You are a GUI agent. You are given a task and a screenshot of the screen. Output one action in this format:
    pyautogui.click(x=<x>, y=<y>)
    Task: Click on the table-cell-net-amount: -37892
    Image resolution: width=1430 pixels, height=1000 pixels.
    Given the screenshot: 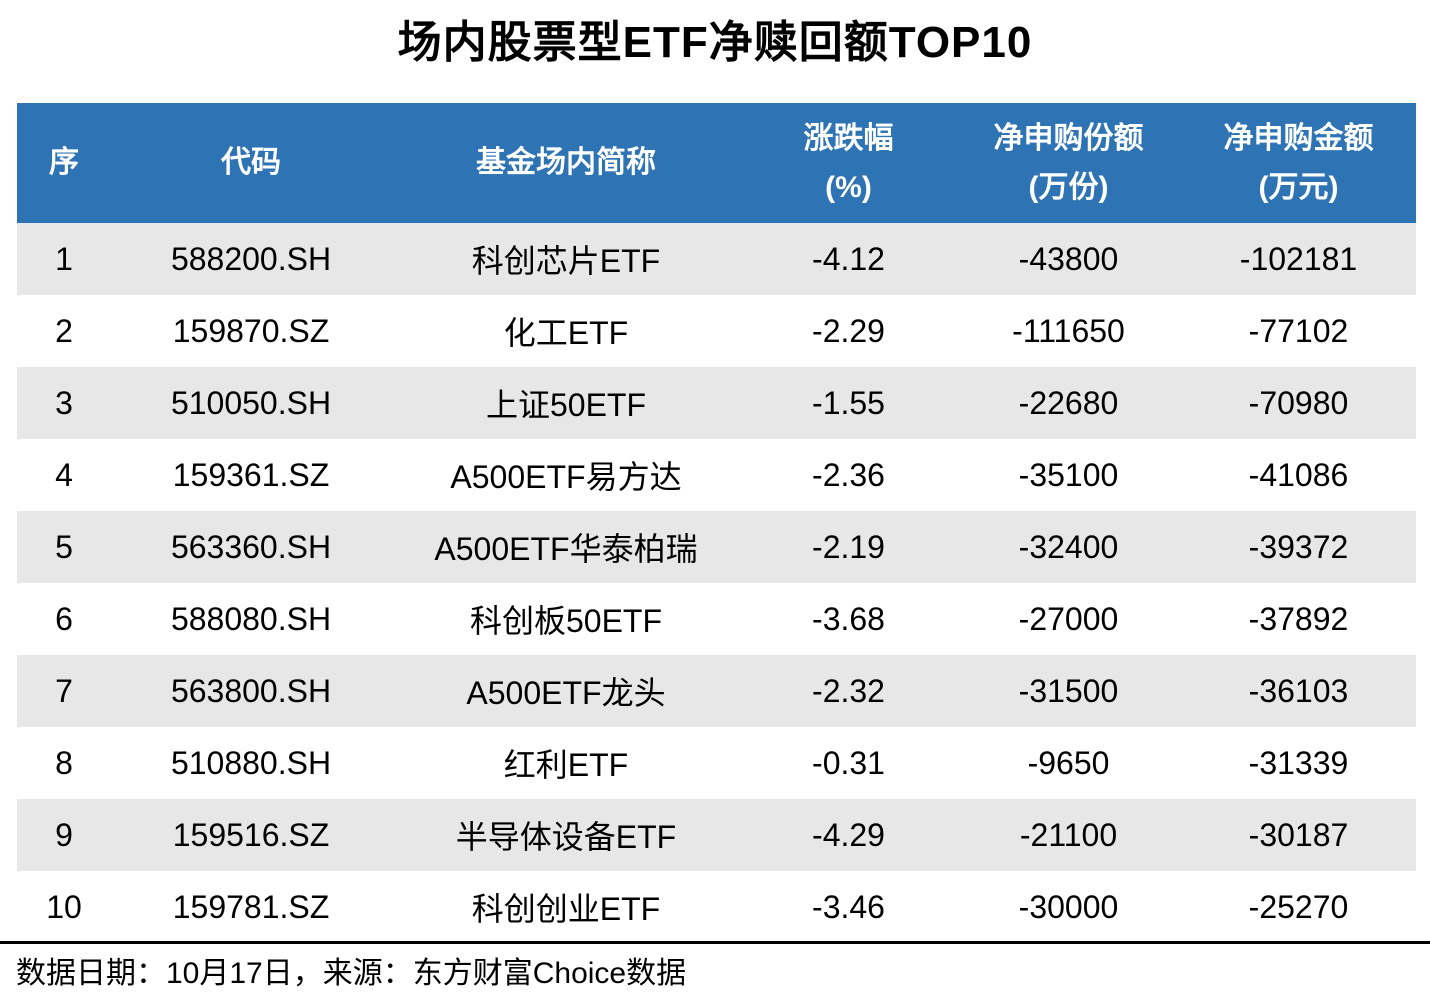 What is the action you would take?
    pyautogui.click(x=1298, y=618)
    